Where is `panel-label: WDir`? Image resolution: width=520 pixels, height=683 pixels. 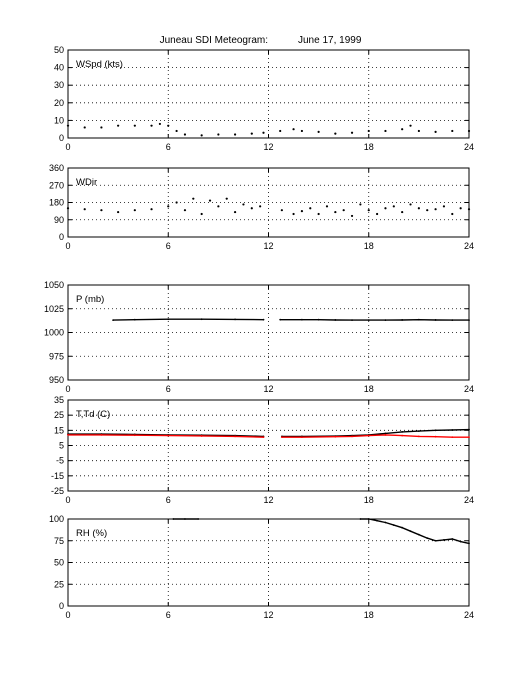 panel-label: WDir is located at coordinates (86, 182).